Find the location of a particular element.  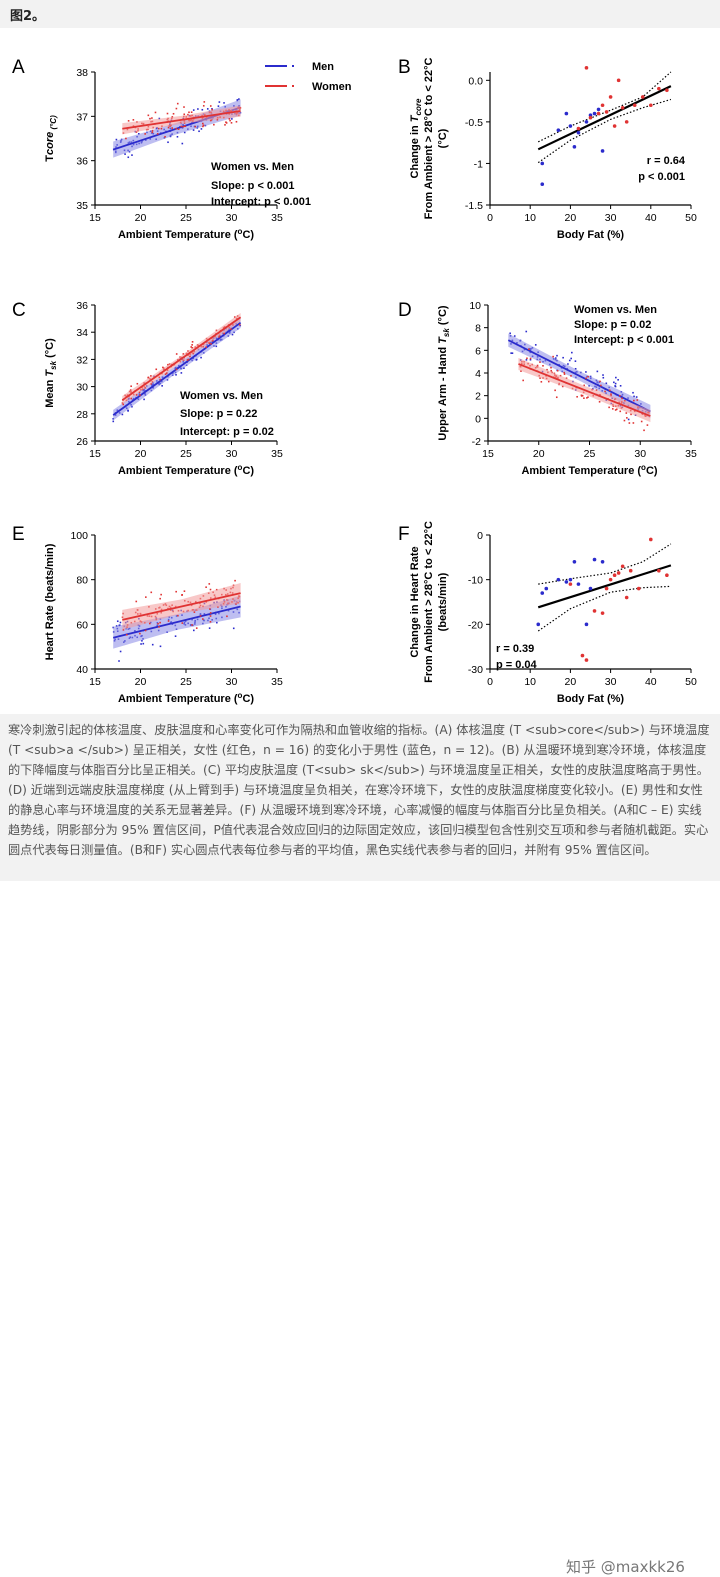

x-tick-label: 25 is located at coordinates (186, 682).